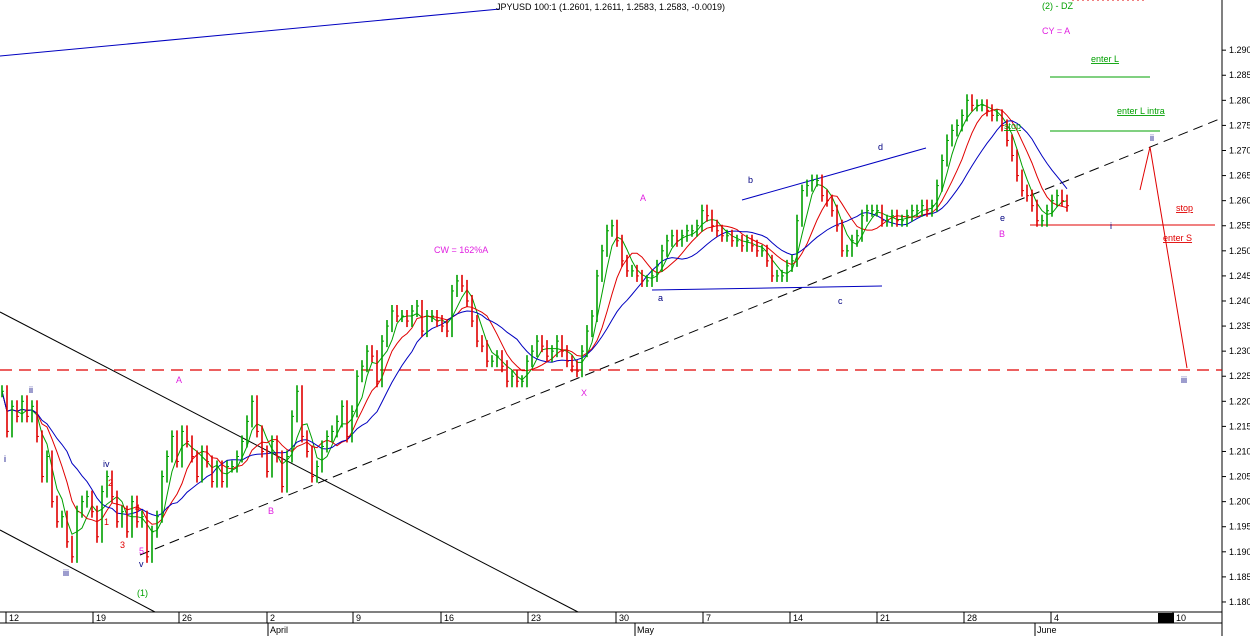  What do you see at coordinates (449, 618) in the screenshot?
I see `x-tick-label: 16` at bounding box center [449, 618].